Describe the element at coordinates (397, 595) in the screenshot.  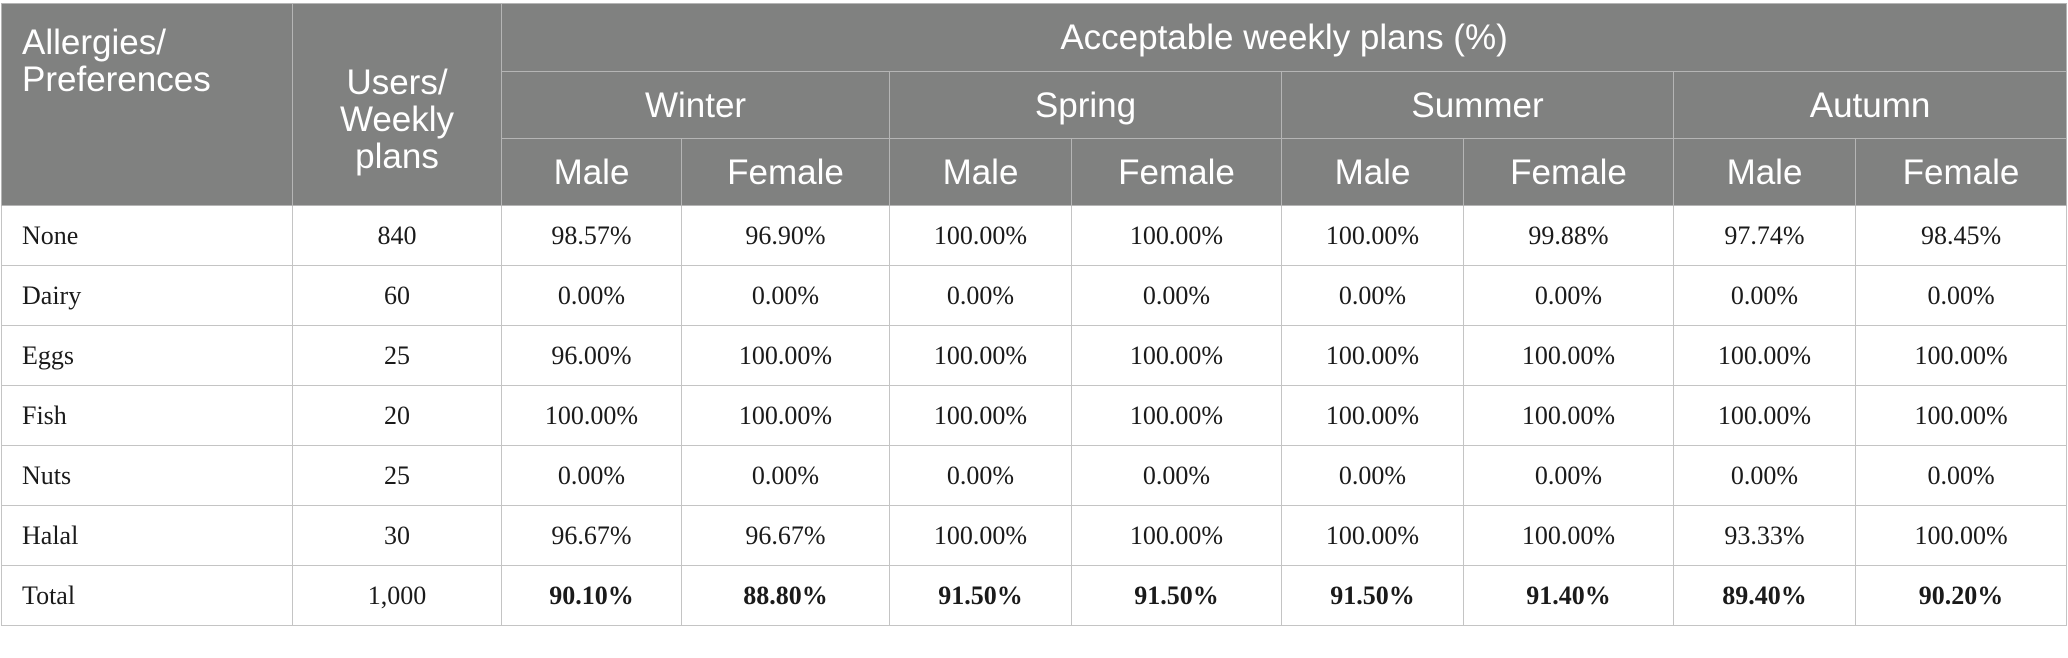
I see `users-cell: 1,000` at that location.